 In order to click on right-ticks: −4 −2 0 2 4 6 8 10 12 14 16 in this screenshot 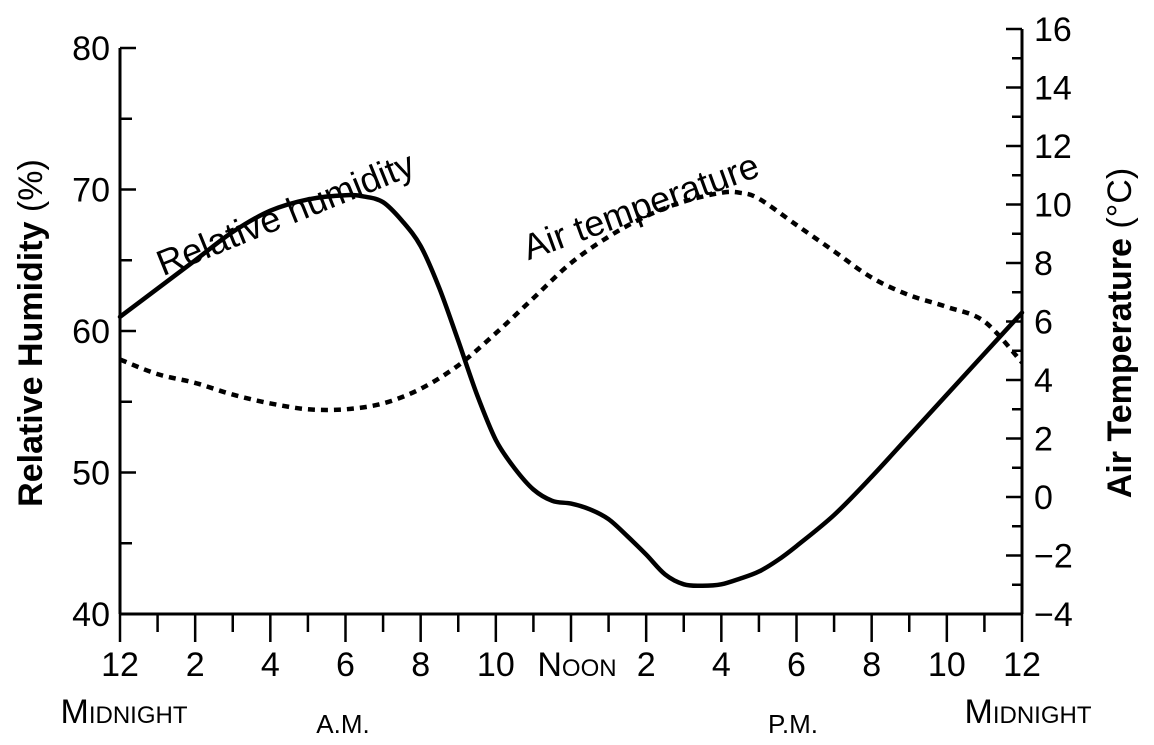, I will do `click(1039, 322)`.